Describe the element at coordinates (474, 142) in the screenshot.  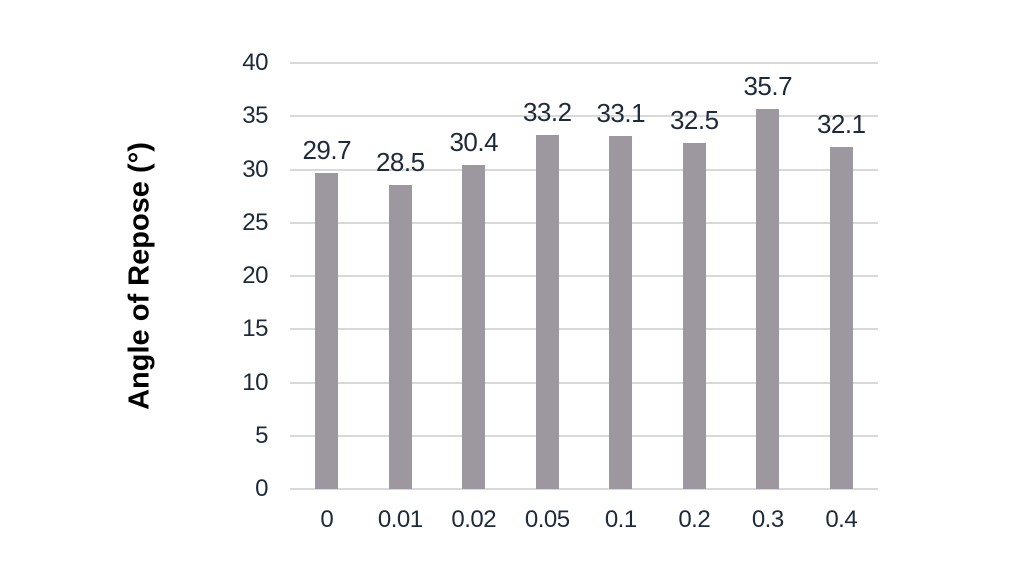
I see `bar-value-label: 30.4` at that location.